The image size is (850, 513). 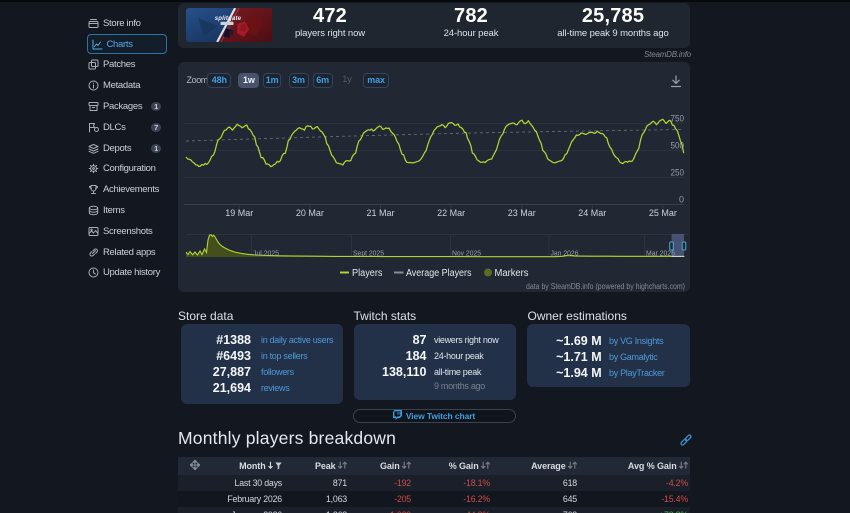 What do you see at coordinates (368, 253) in the screenshot?
I see `svg-text: Sept 2025` at bounding box center [368, 253].